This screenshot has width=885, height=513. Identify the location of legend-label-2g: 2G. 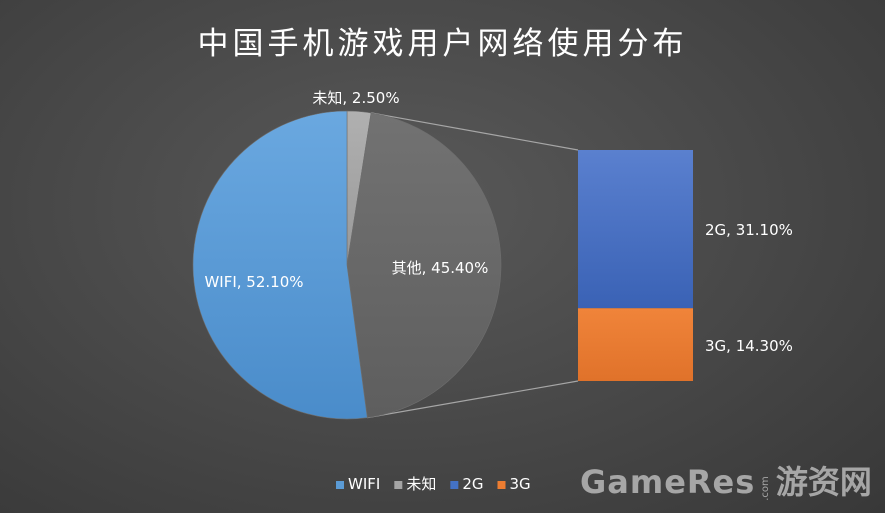
(472, 484).